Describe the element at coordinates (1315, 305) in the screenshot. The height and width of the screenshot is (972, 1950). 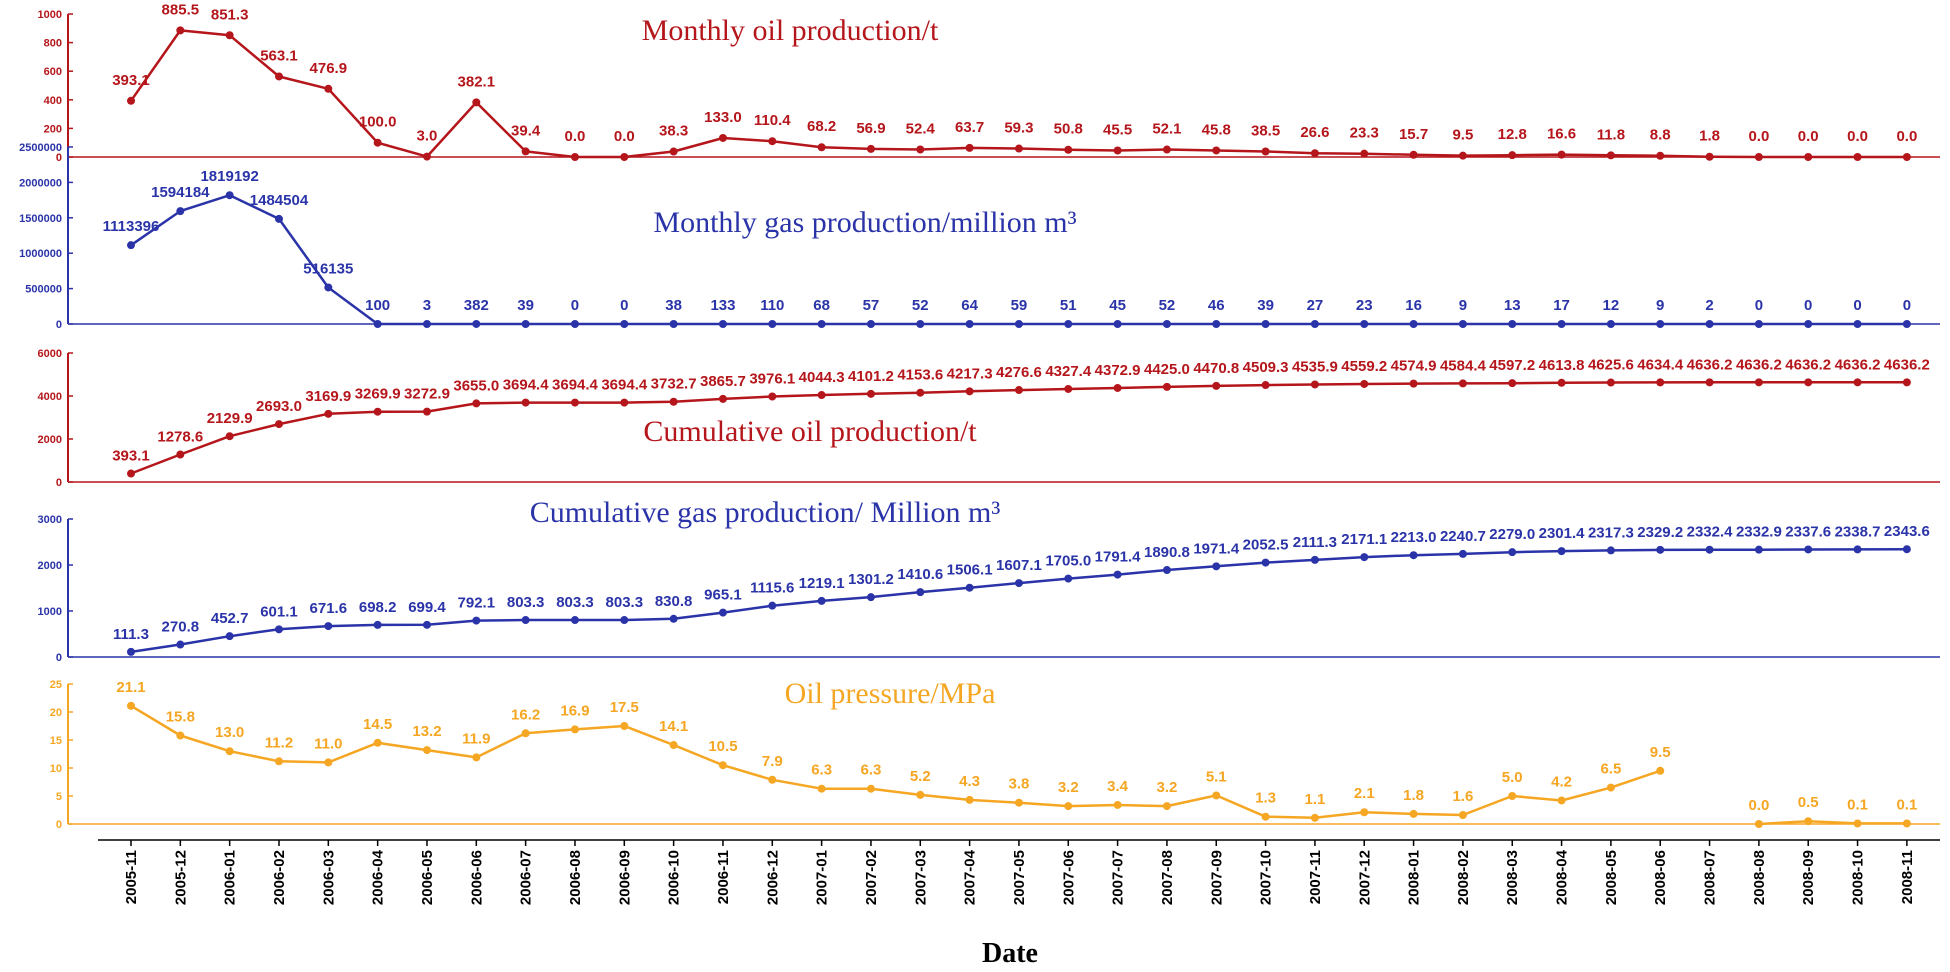
I see `data-label: 27` at that location.